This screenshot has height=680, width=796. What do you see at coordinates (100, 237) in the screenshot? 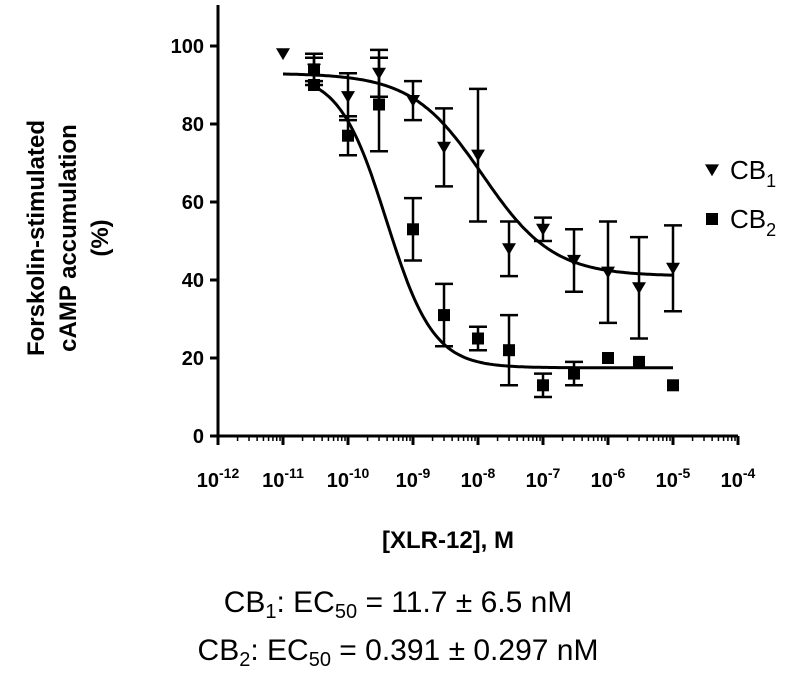
I see `y-axis-title-line: (%)` at bounding box center [100, 237].